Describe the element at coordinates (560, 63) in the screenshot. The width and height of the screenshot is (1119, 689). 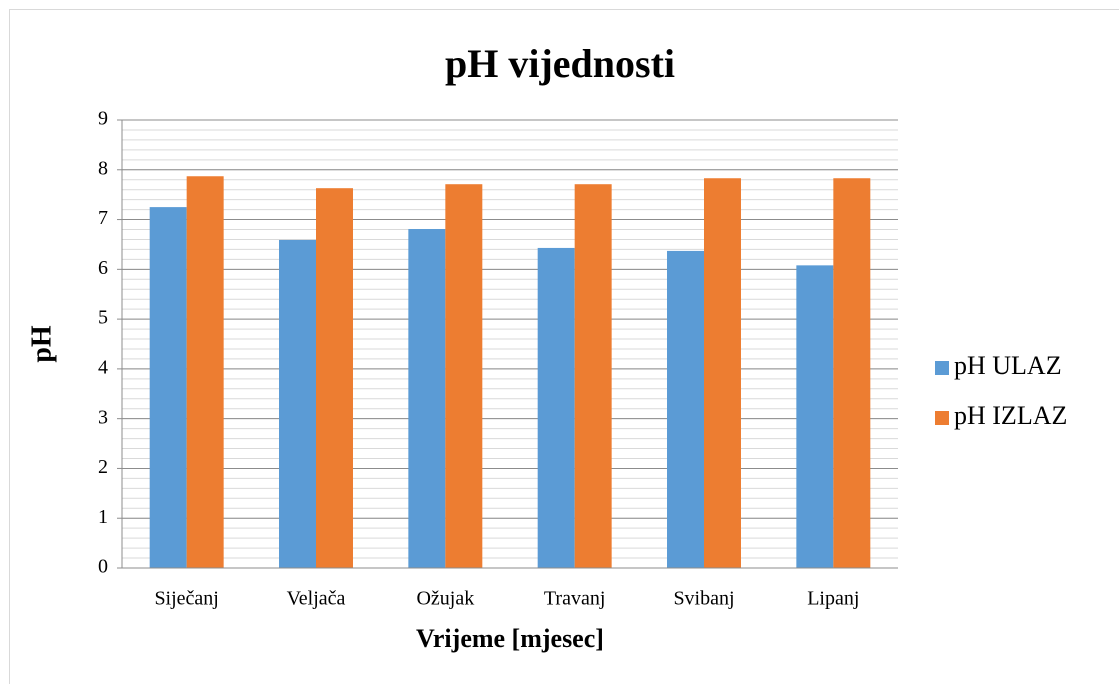
I see `chart-title: pH vijednosti` at that location.